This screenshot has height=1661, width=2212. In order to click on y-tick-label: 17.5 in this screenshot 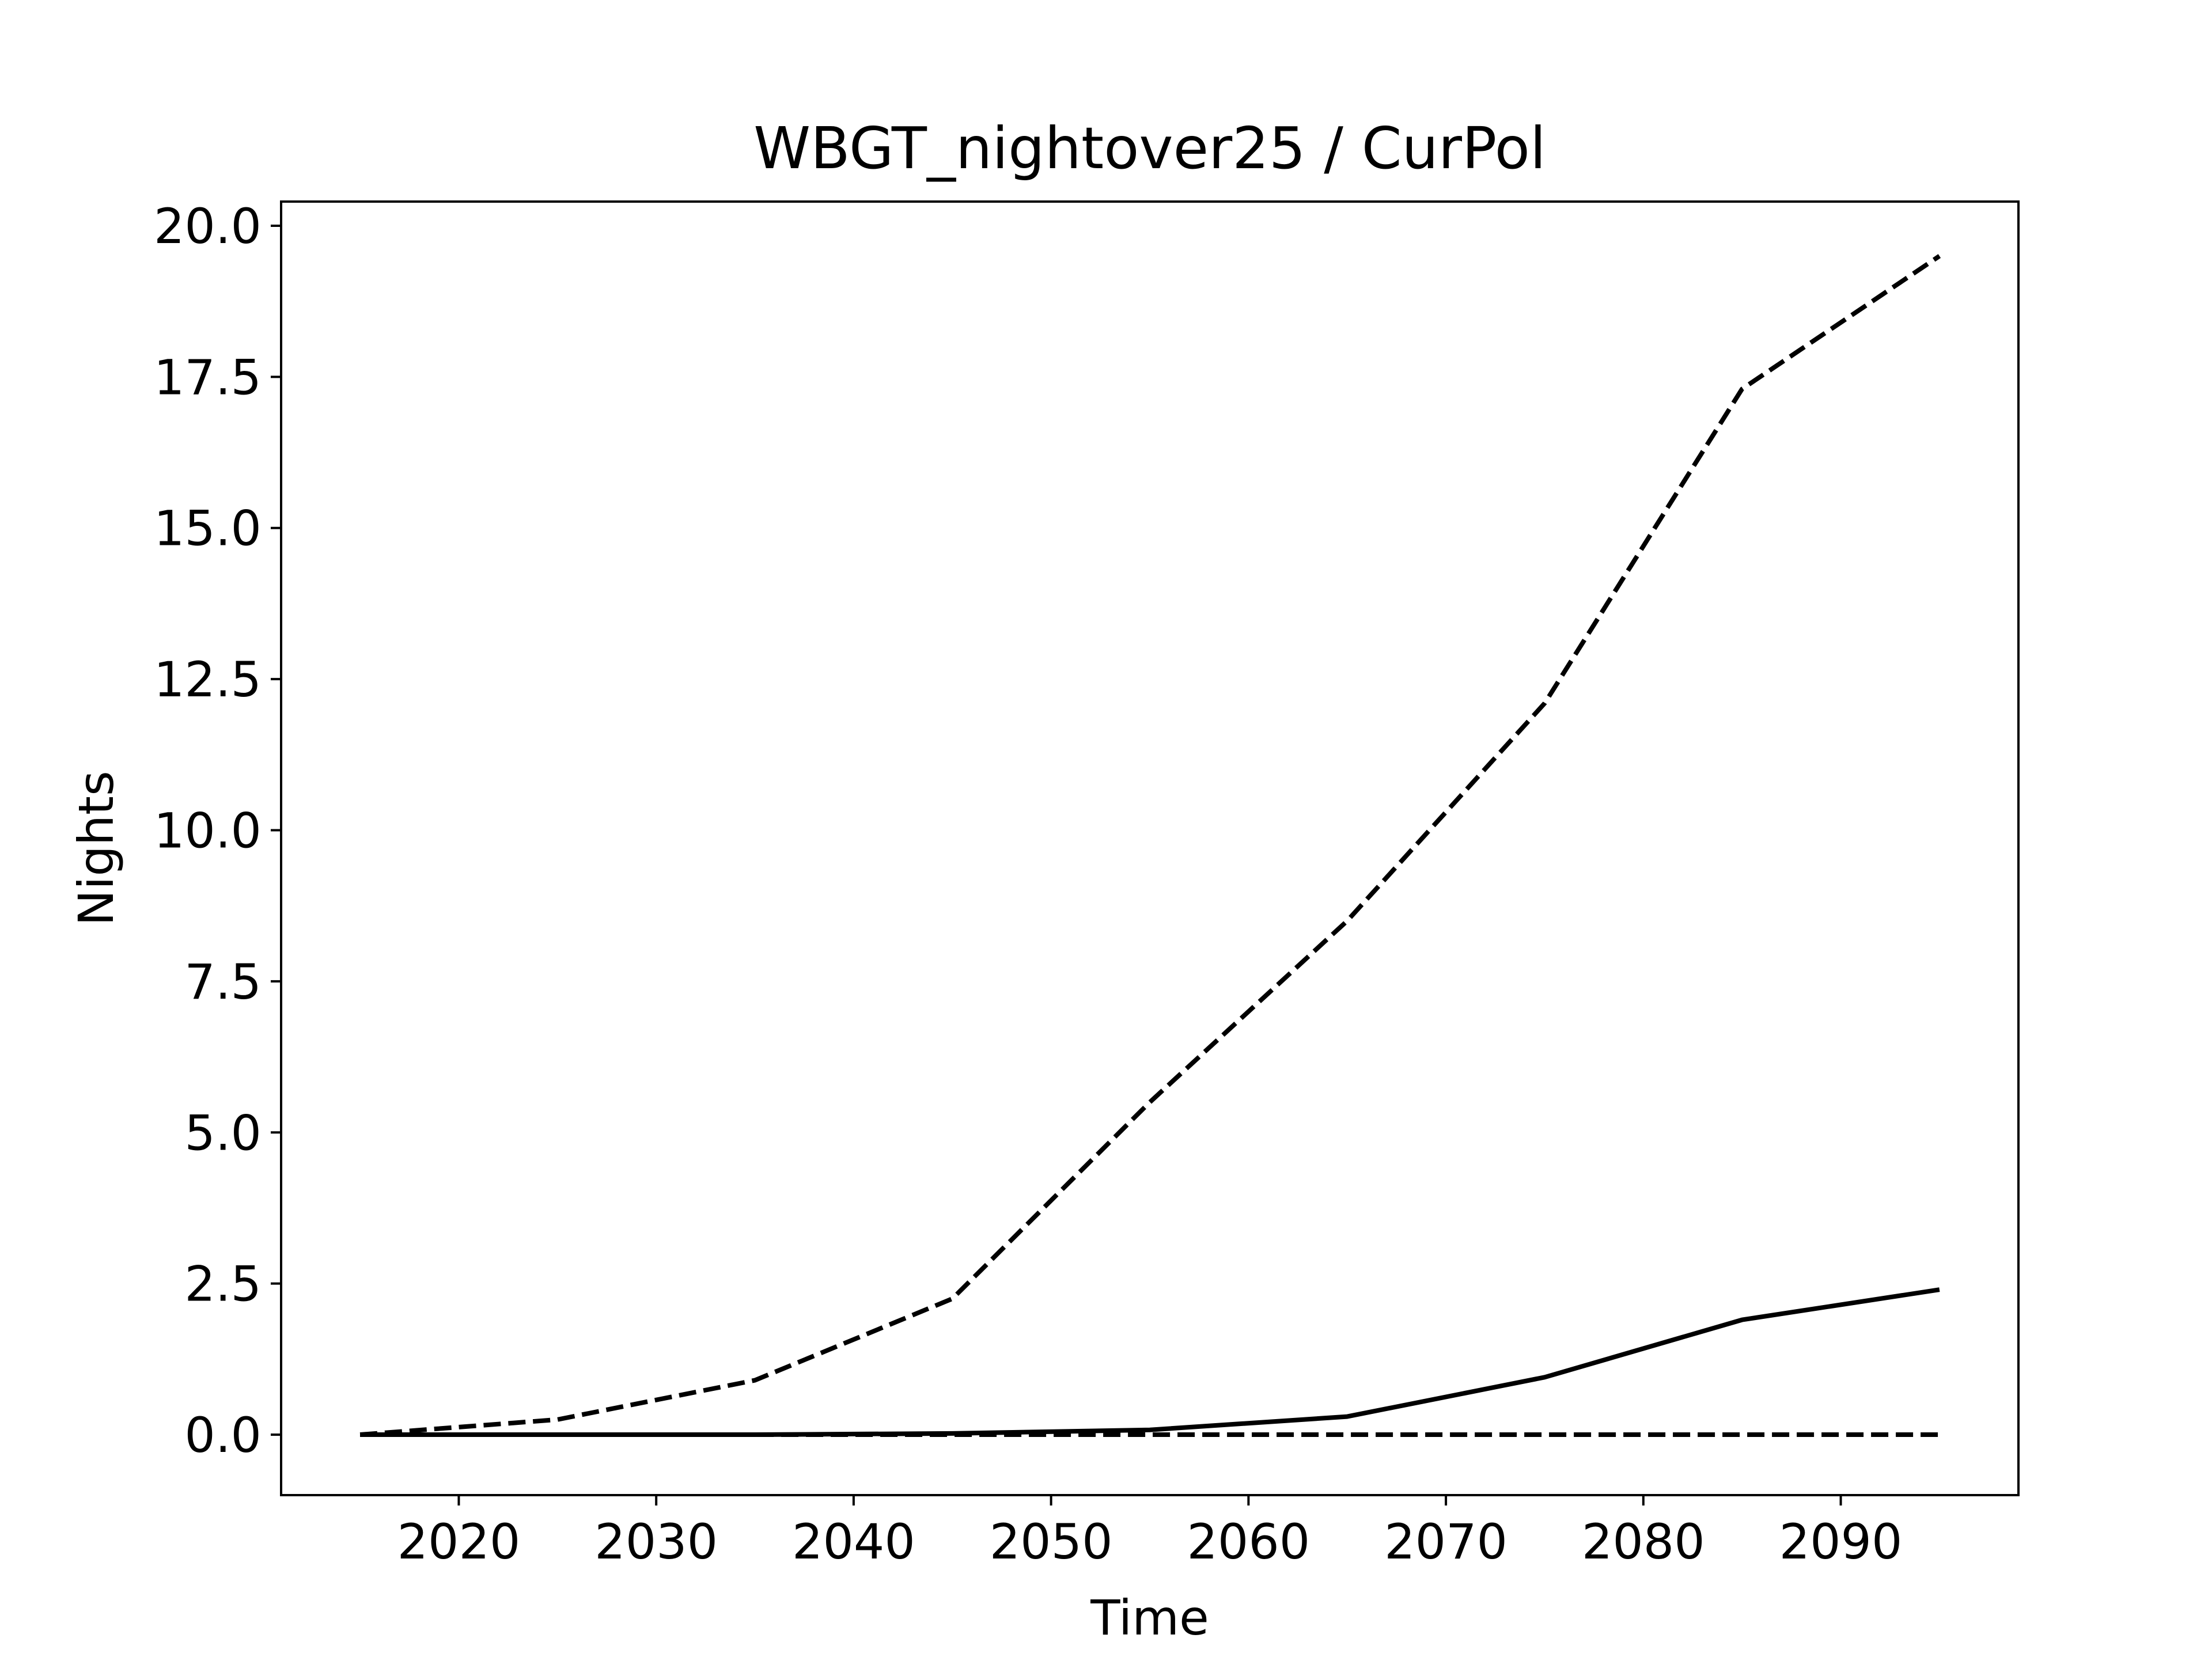, I will do `click(208, 377)`.